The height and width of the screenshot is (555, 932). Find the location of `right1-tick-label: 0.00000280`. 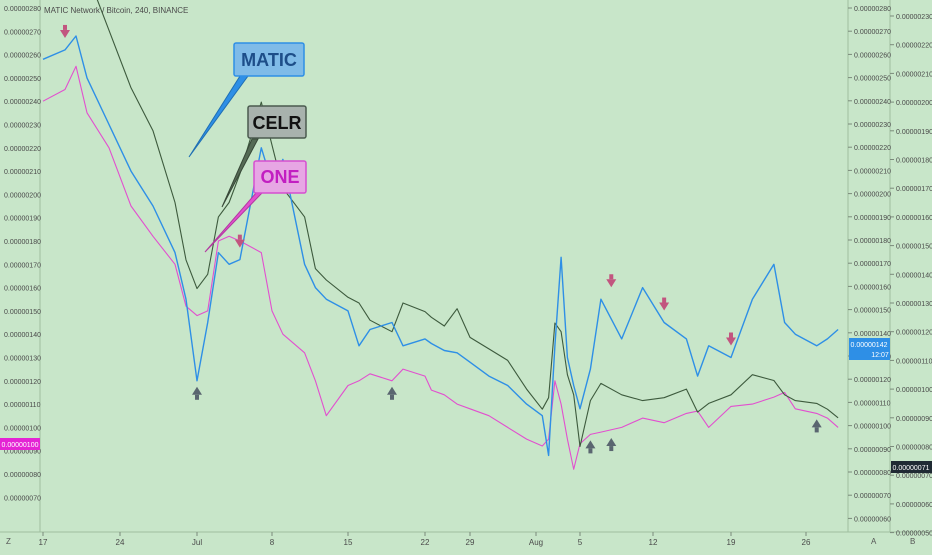

right1-tick-label: 0.00000280 is located at coordinates (872, 9).